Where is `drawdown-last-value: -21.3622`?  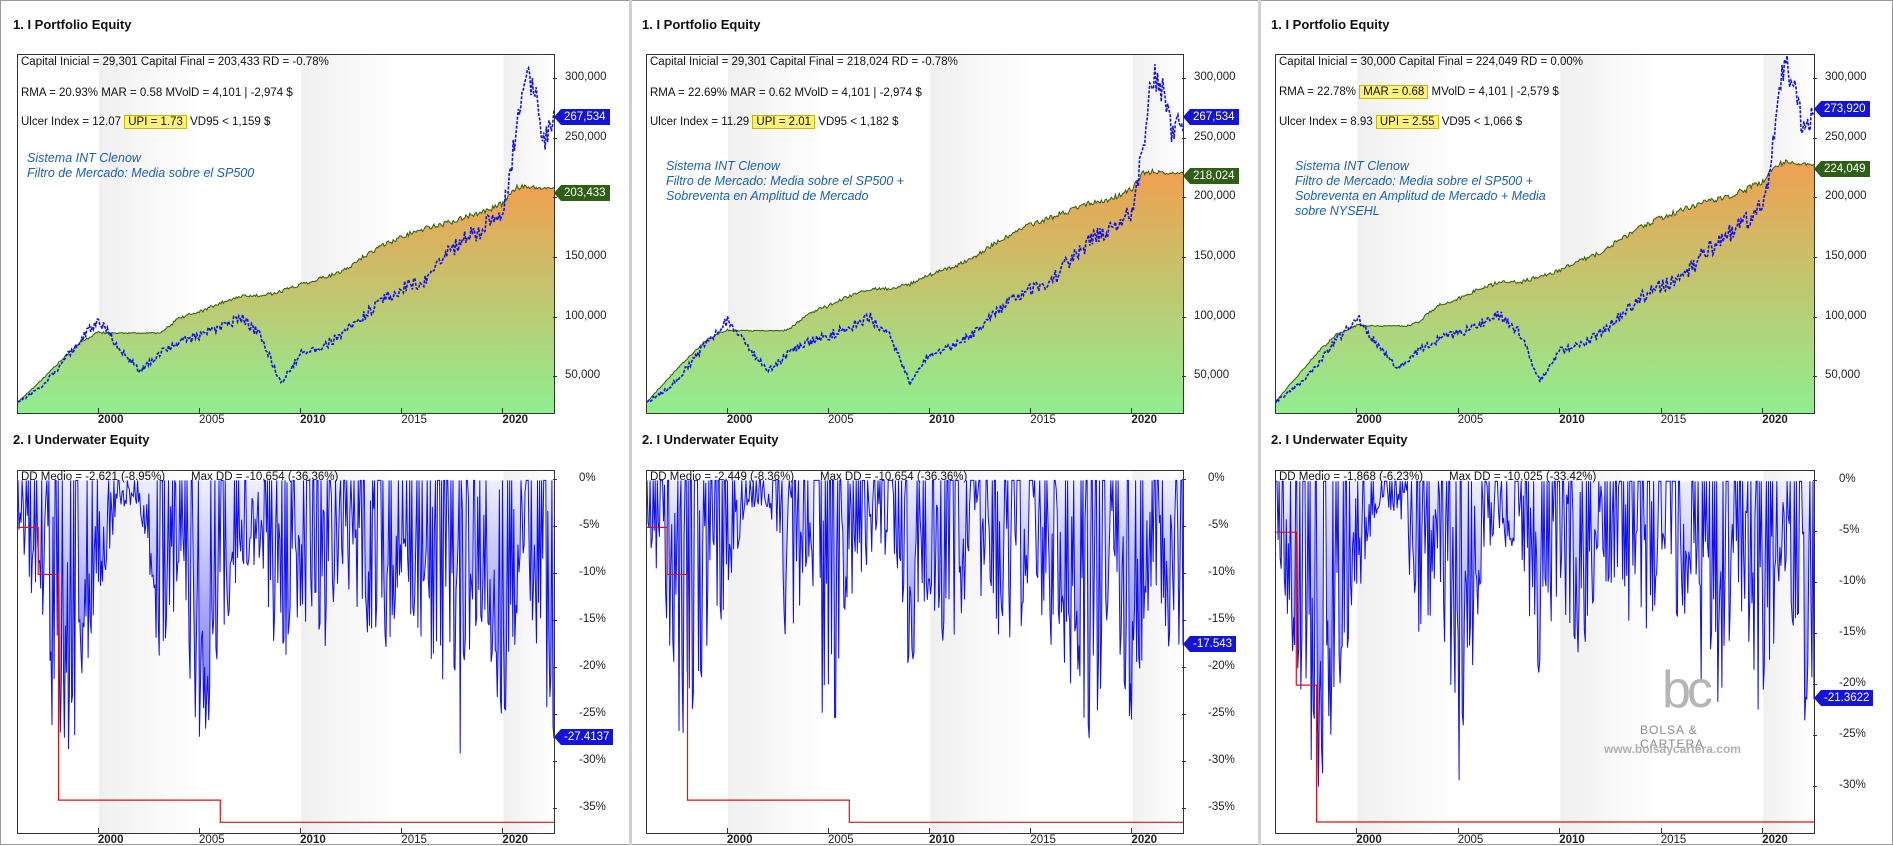 drawdown-last-value: -21.3622 is located at coordinates (1843, 698).